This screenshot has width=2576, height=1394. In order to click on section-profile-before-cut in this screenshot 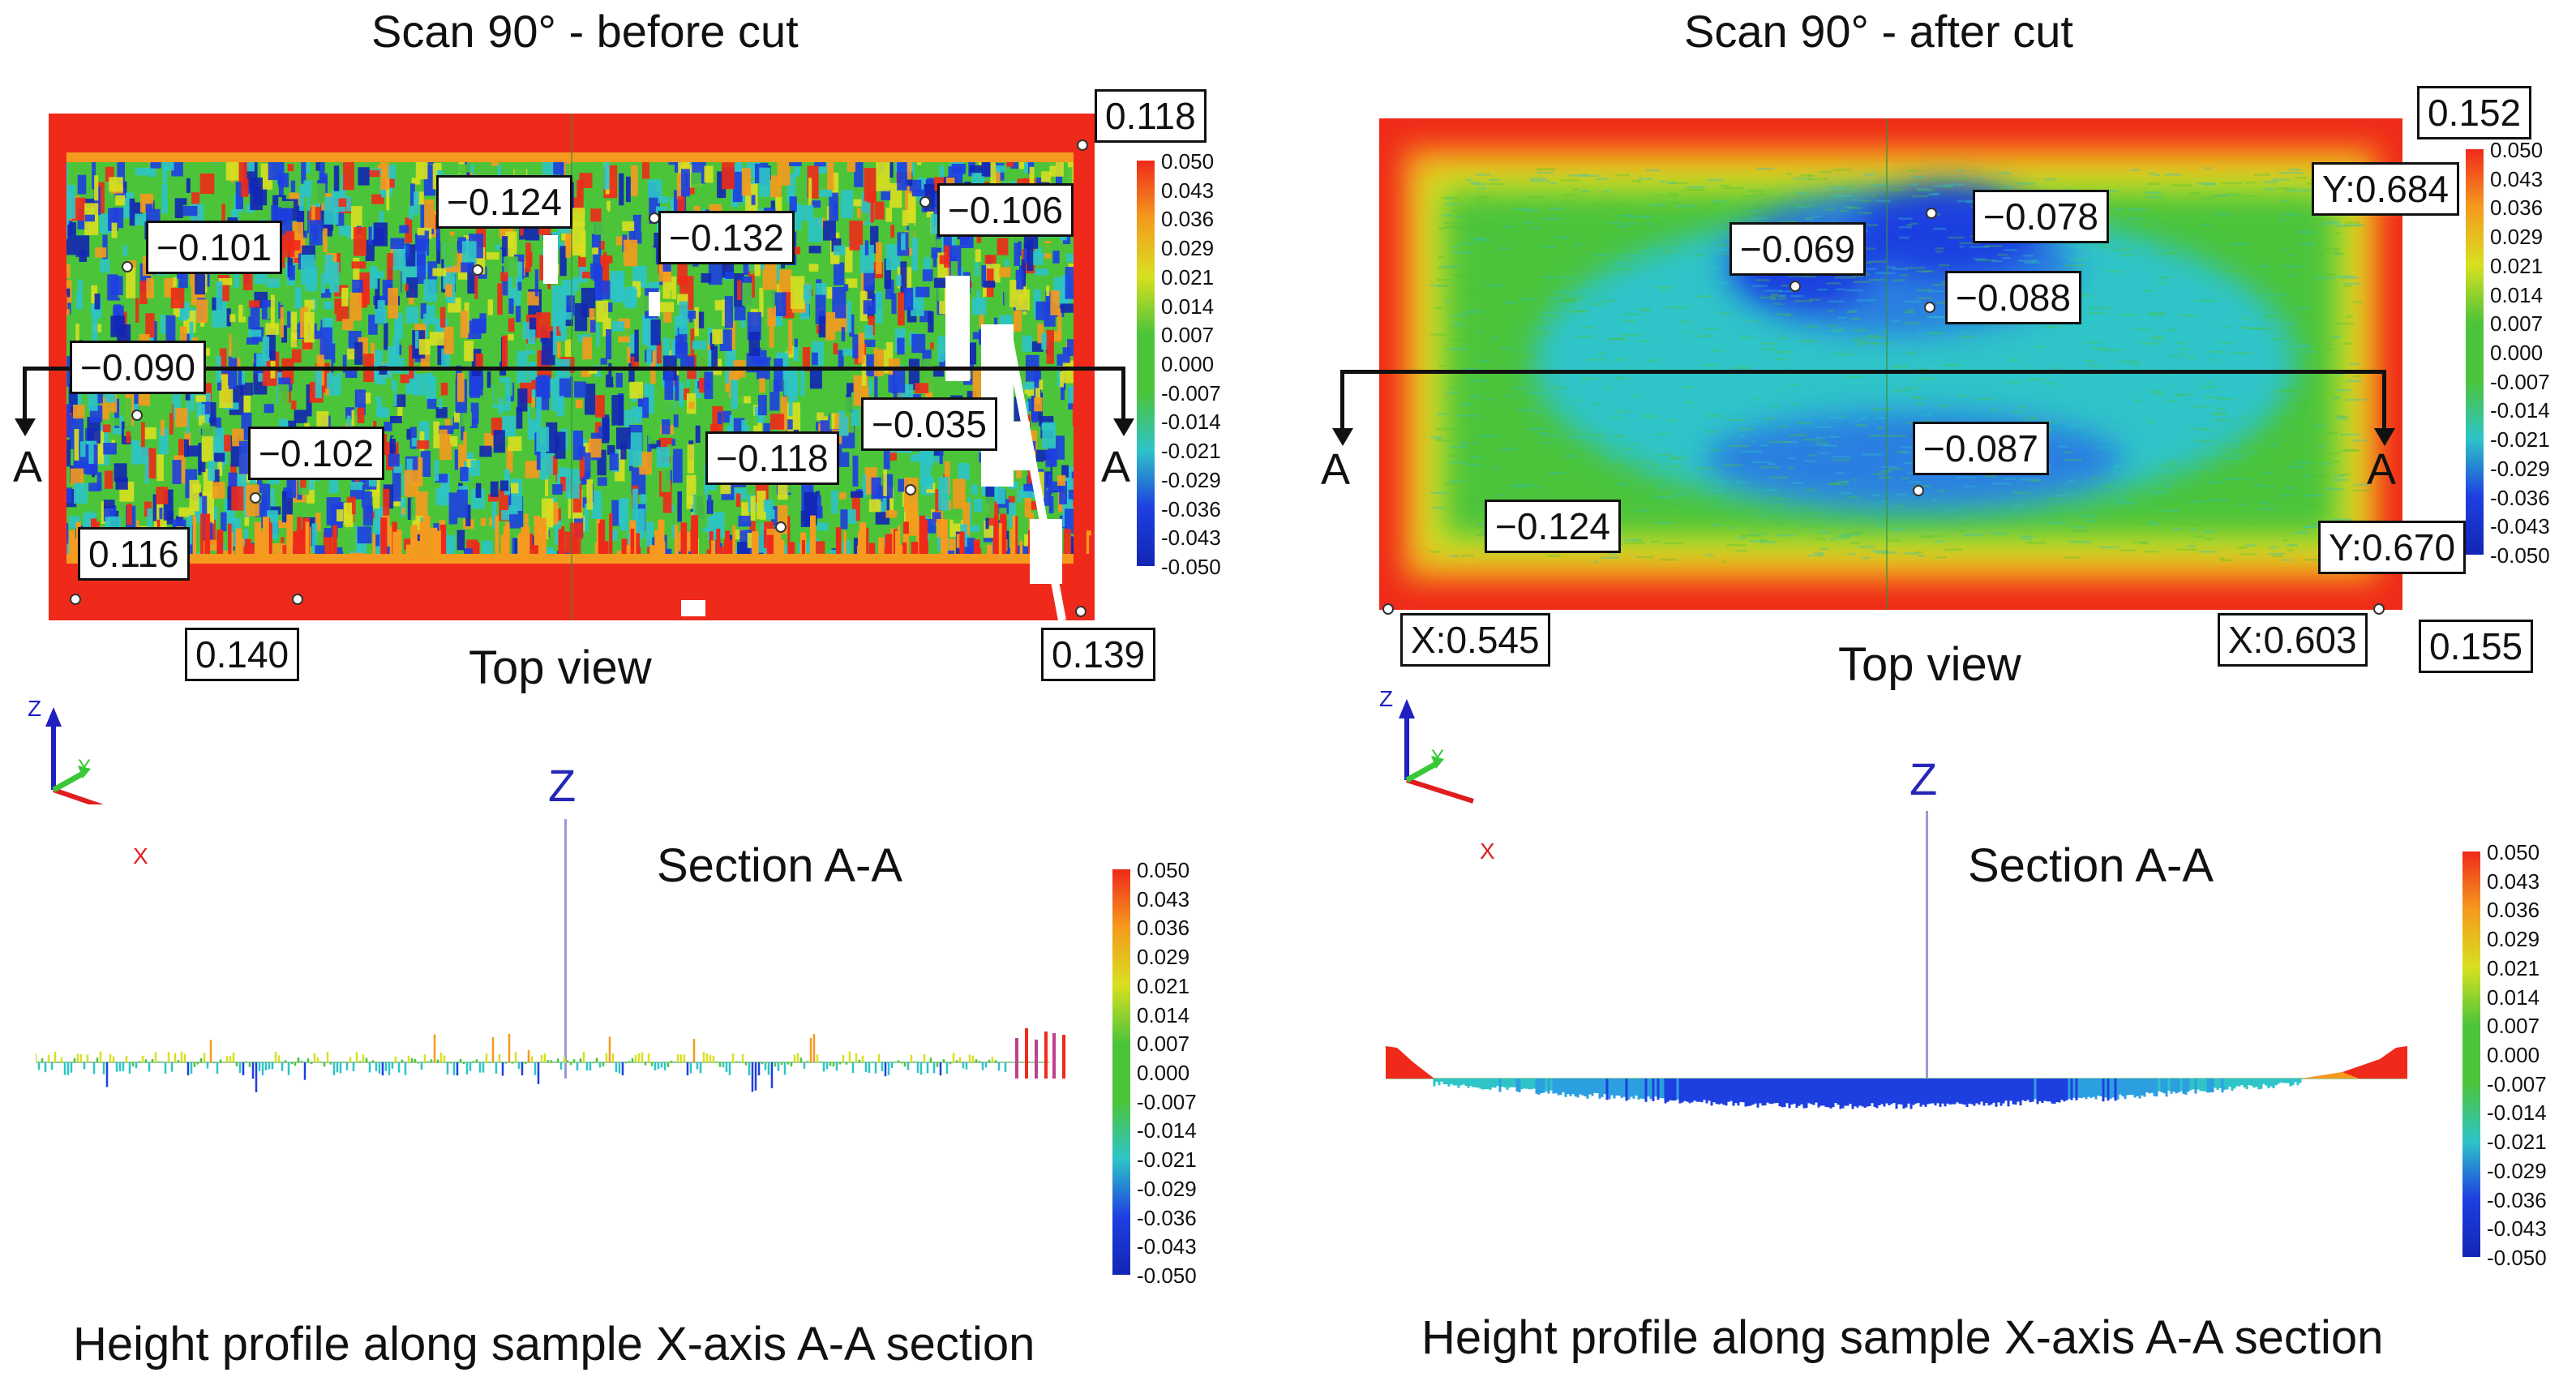, I will do `click(550, 1060)`.